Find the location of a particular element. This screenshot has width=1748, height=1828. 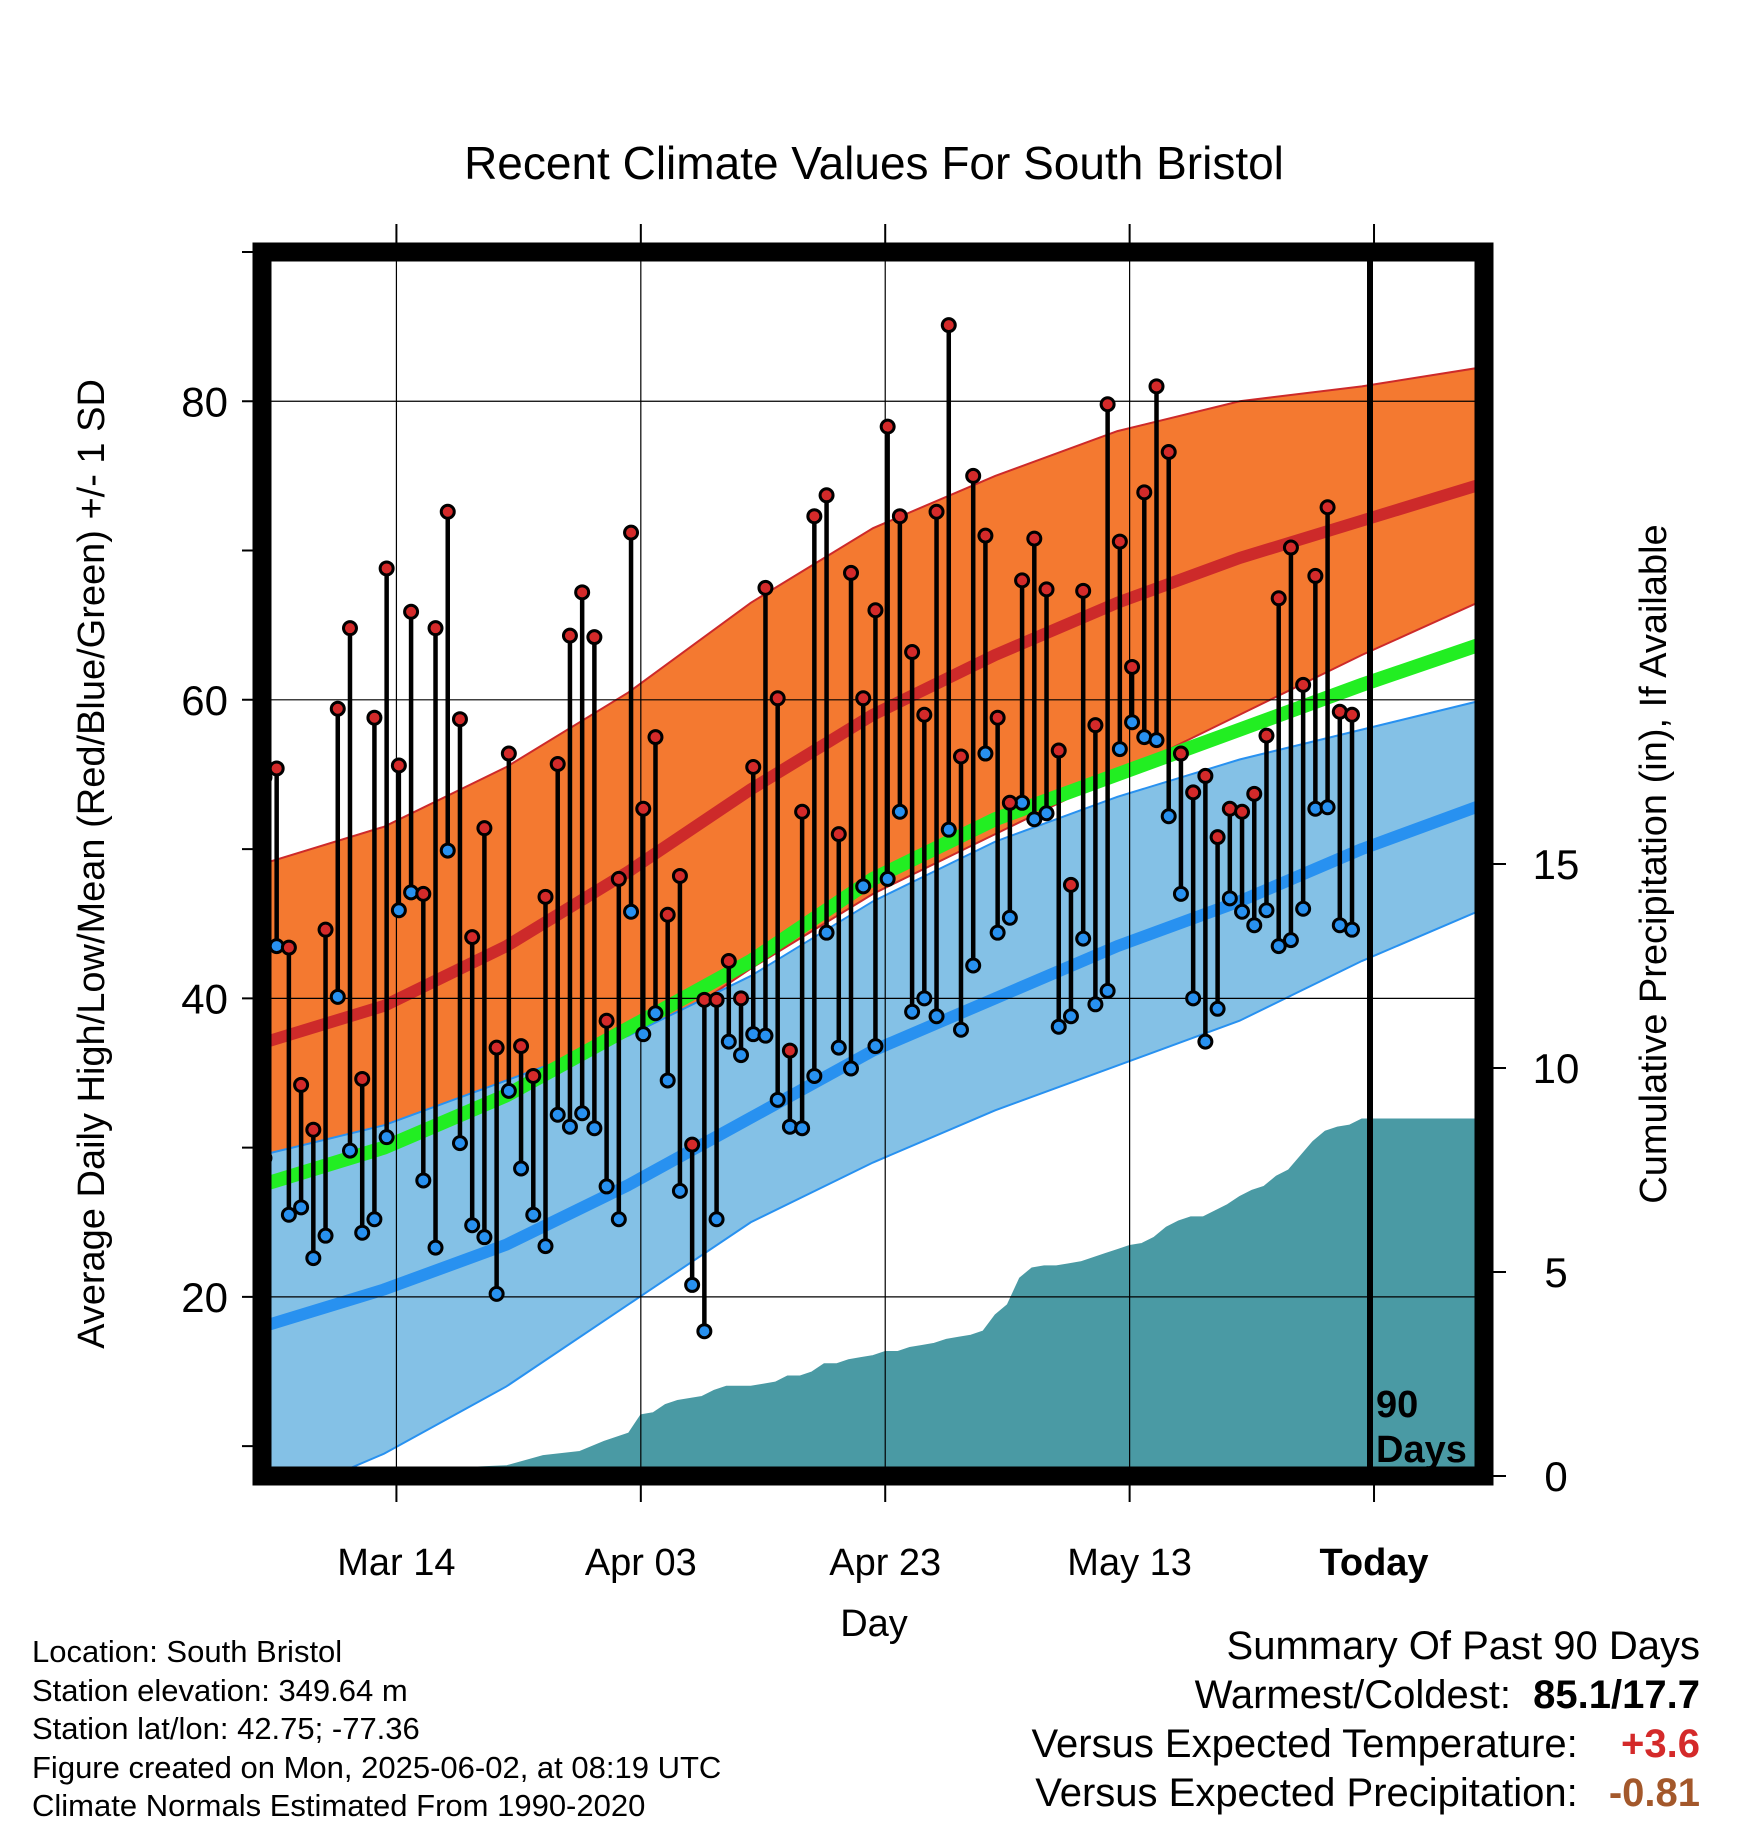

x-tick-label: May 13 is located at coordinates (1129, 1563).